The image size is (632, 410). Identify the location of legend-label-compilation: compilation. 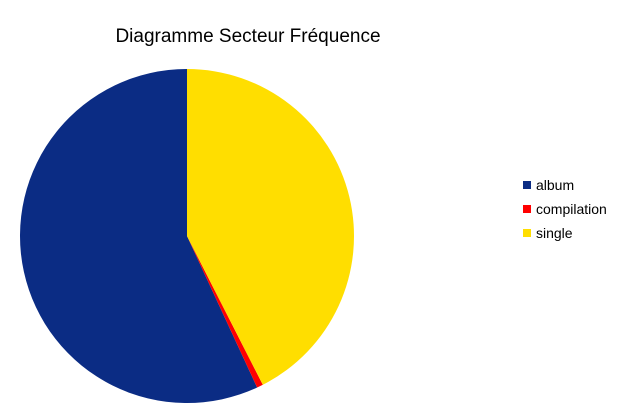
(571, 209).